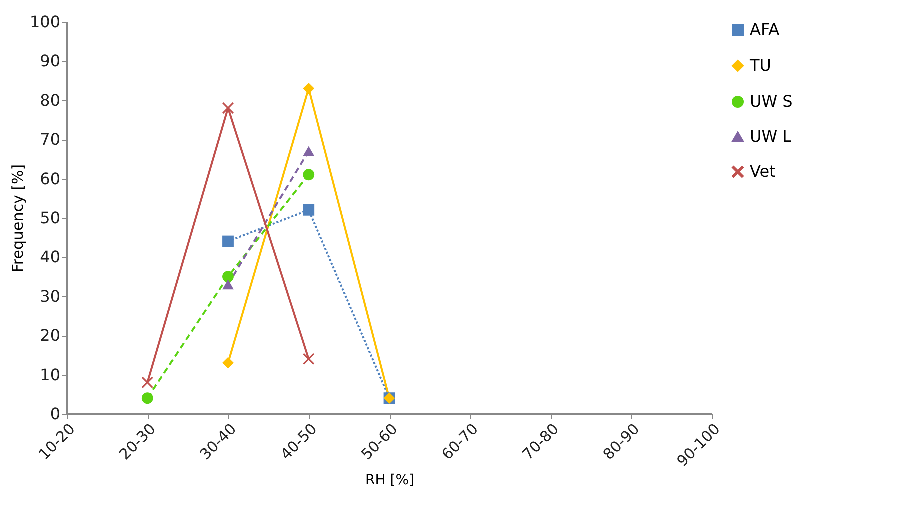 Image resolution: width=901 pixels, height=513 pixels. I want to click on y-tick-label: 60, so click(50, 178).